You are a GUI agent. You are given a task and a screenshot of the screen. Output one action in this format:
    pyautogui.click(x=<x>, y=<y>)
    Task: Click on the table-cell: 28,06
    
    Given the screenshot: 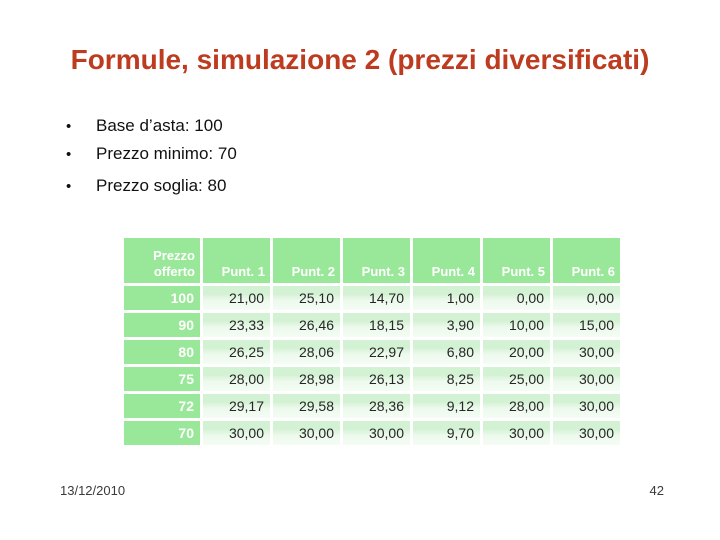 What is the action you would take?
    pyautogui.click(x=306, y=352)
    